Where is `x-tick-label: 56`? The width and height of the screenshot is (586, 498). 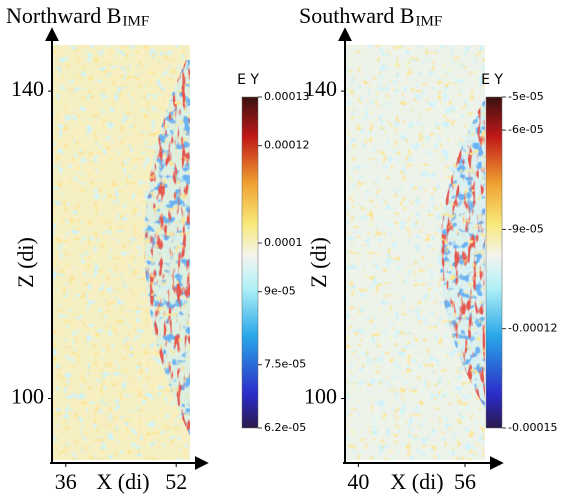
x-tick-label: 56 is located at coordinates (465, 481).